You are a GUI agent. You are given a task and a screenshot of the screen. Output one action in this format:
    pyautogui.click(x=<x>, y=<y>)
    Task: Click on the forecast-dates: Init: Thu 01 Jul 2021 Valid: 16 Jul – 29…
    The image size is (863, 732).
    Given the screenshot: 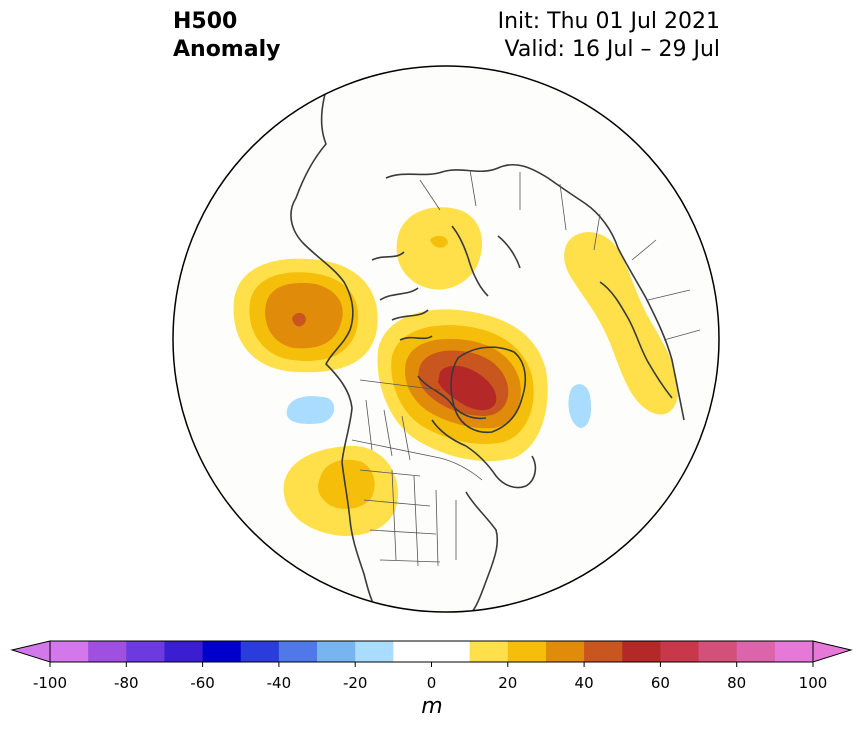 What is the action you would take?
    pyautogui.click(x=609, y=36)
    